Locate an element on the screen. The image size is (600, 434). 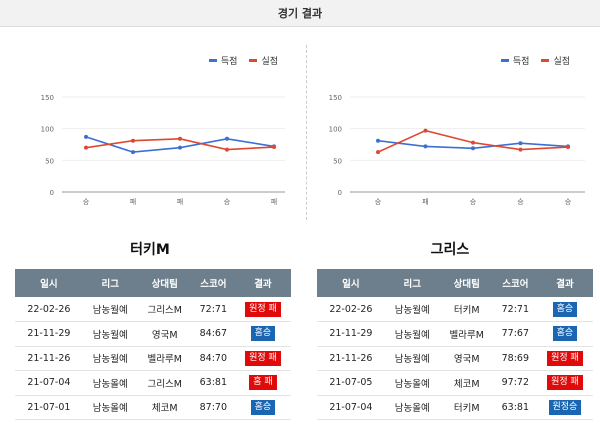
cell-opponent: 체코M is located at coordinates (164, 407).